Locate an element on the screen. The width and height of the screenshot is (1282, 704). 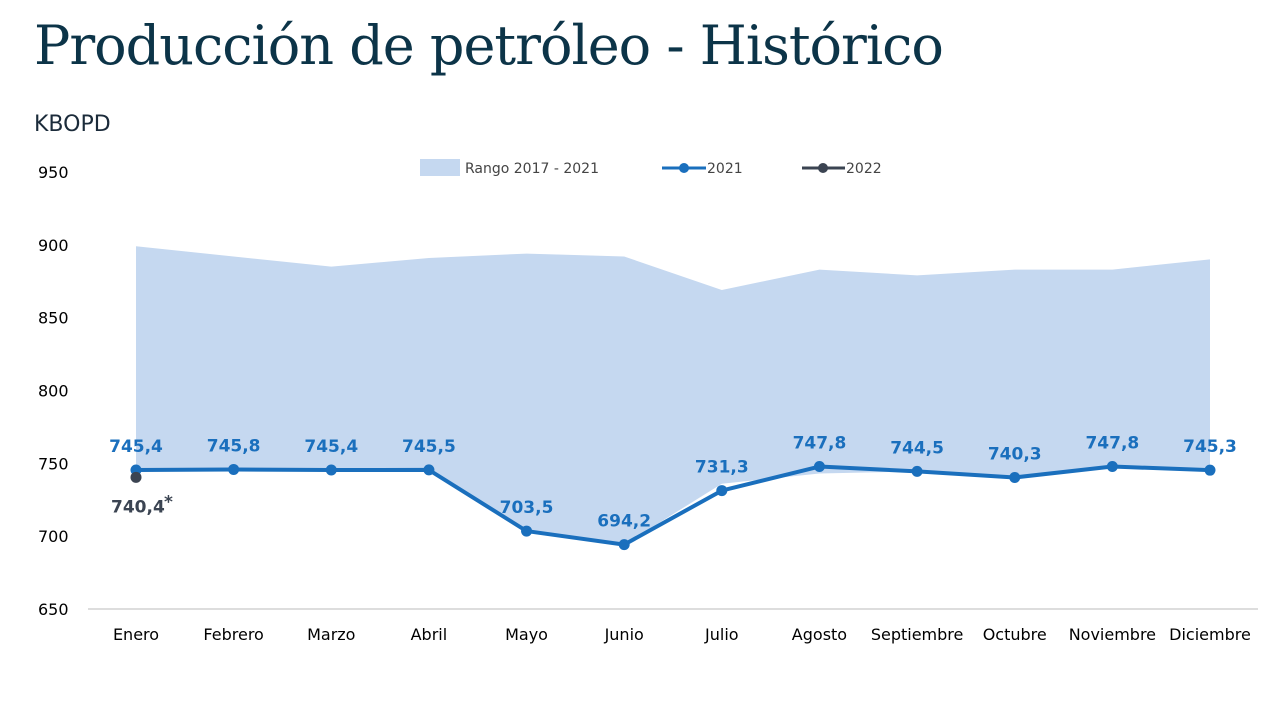
data-label-2021: 731,3 is located at coordinates (722, 468).